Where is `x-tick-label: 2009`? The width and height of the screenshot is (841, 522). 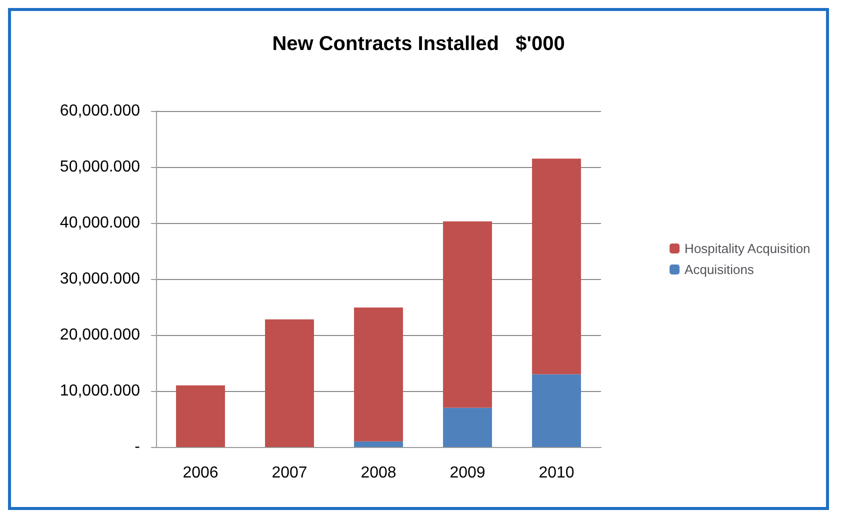
x-tick-label: 2009 is located at coordinates (468, 473).